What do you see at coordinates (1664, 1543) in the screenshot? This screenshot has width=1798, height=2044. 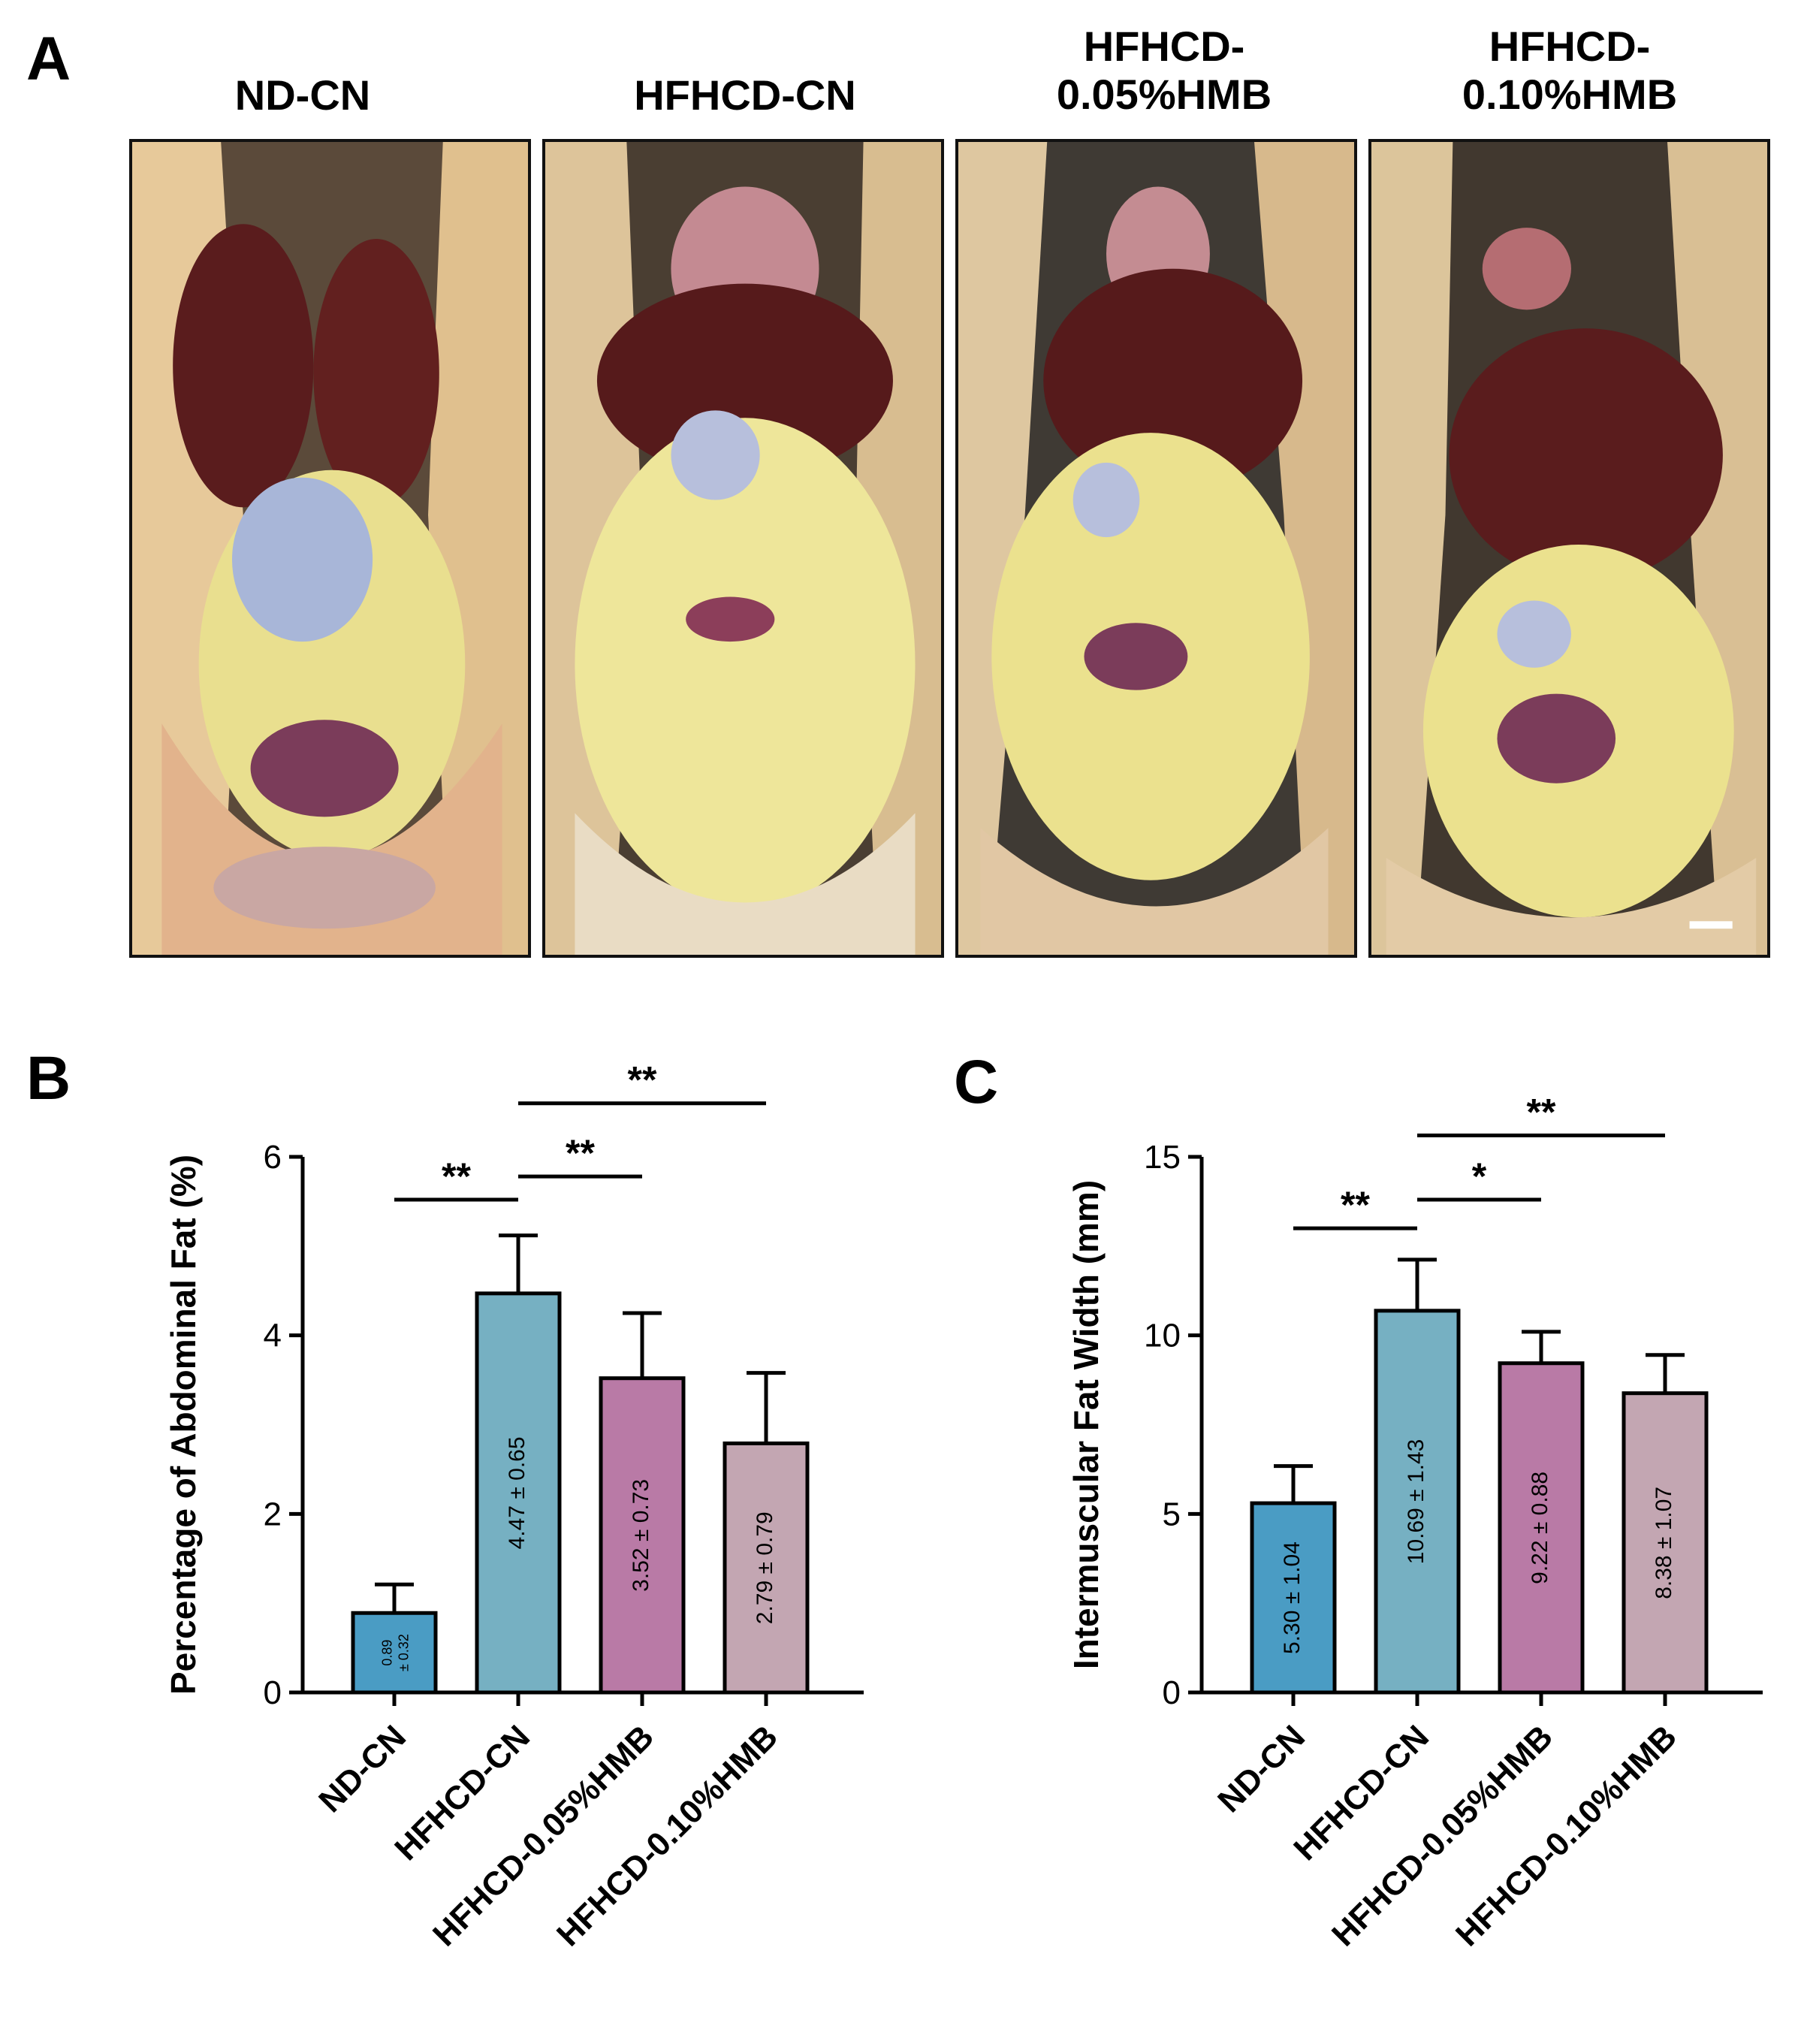 I see `bar-value-label: 8.38 ± 1.07` at bounding box center [1664, 1543].